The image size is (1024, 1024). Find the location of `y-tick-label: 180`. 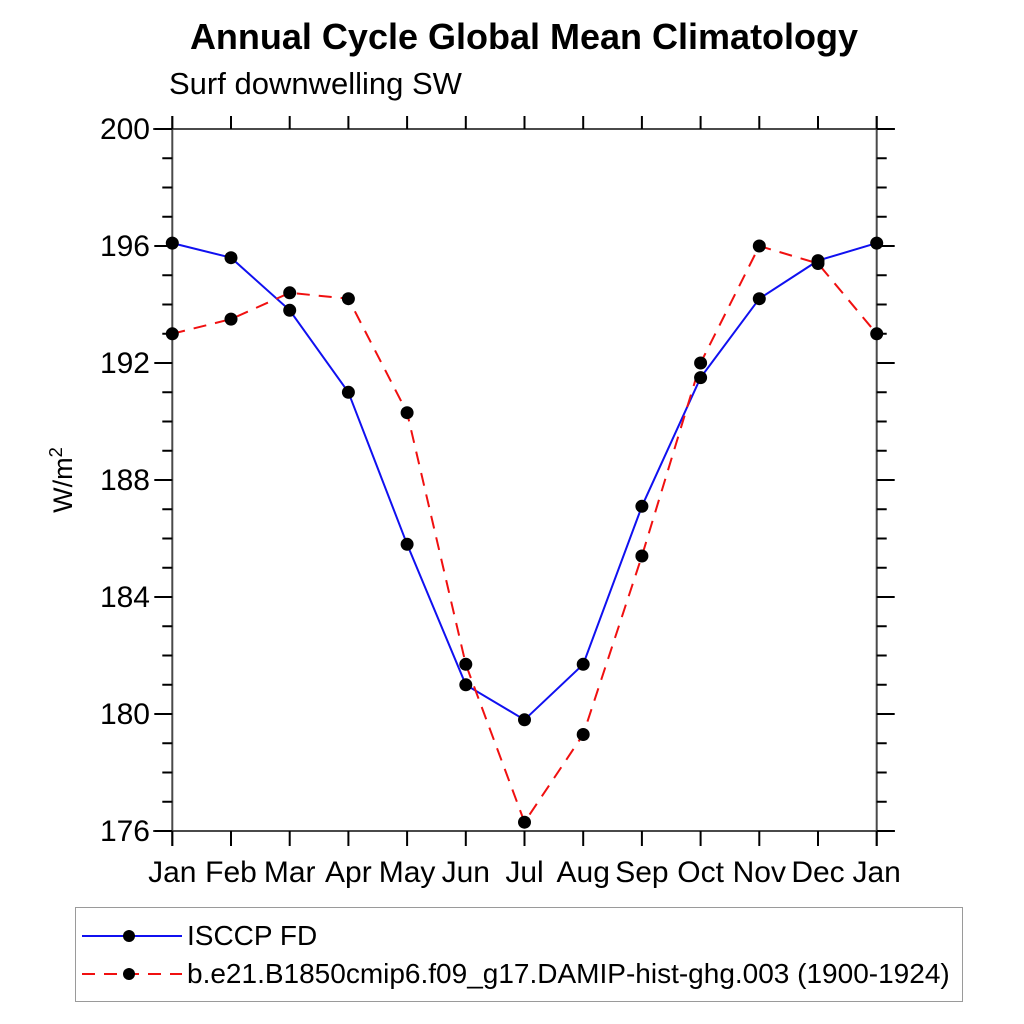

y-tick-label: 180 is located at coordinates (125, 714).